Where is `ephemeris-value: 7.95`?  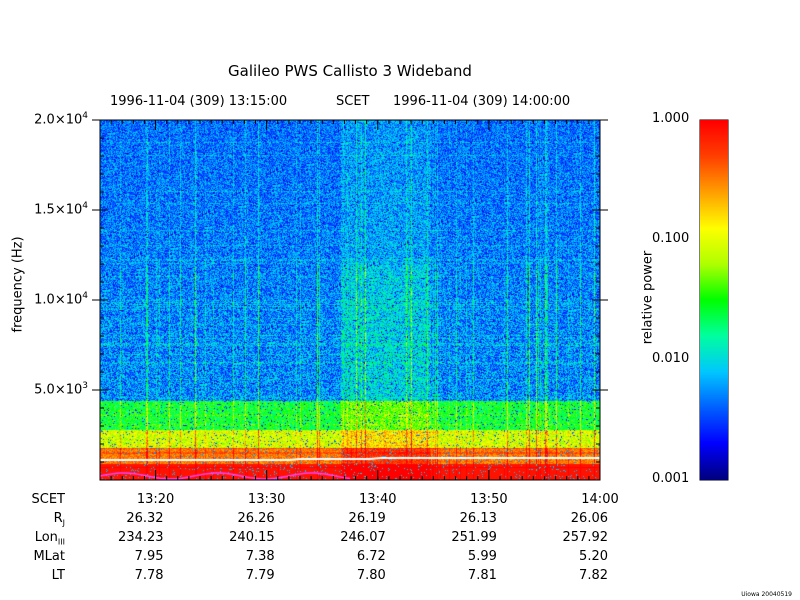 ephemeris-value: 7.95 is located at coordinates (149, 556).